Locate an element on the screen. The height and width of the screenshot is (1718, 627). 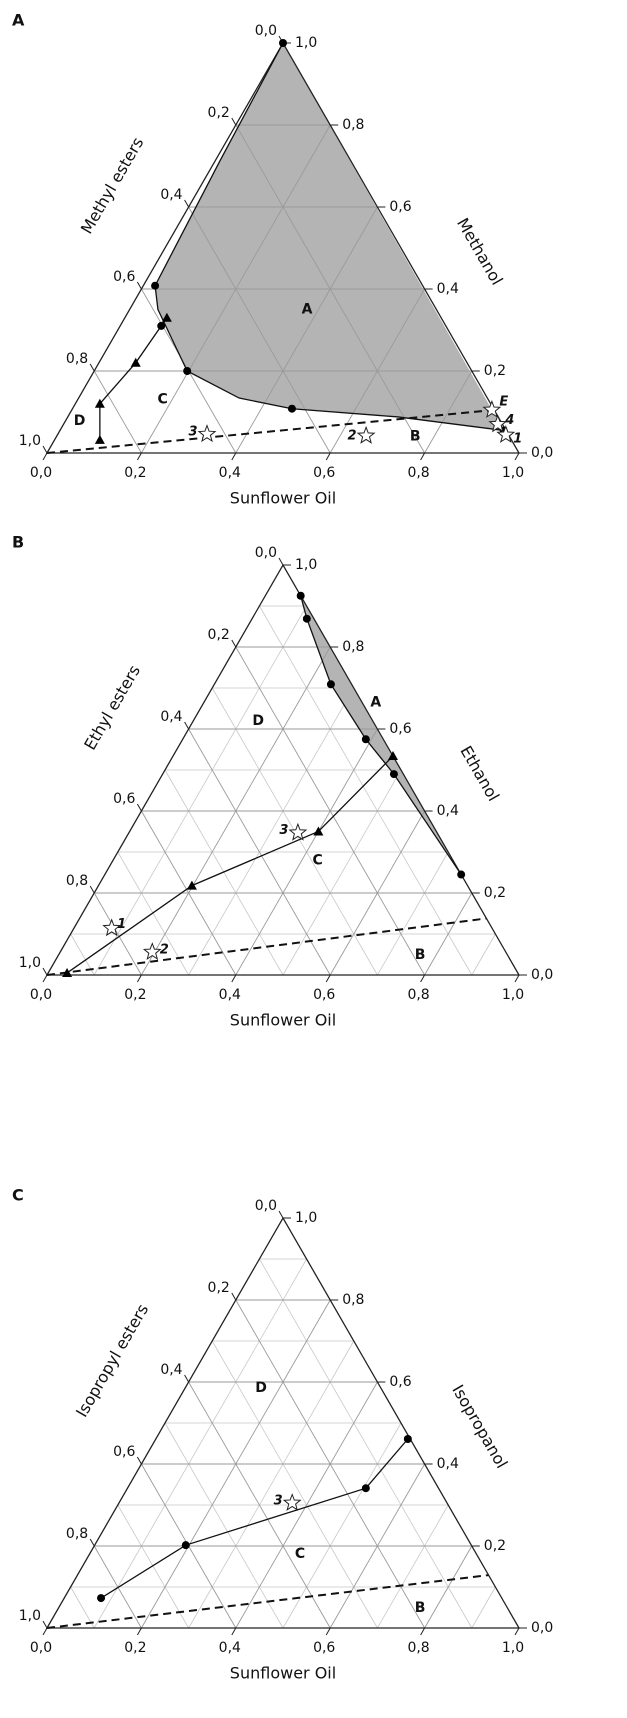
star-label: 2 is located at coordinates (164, 950).